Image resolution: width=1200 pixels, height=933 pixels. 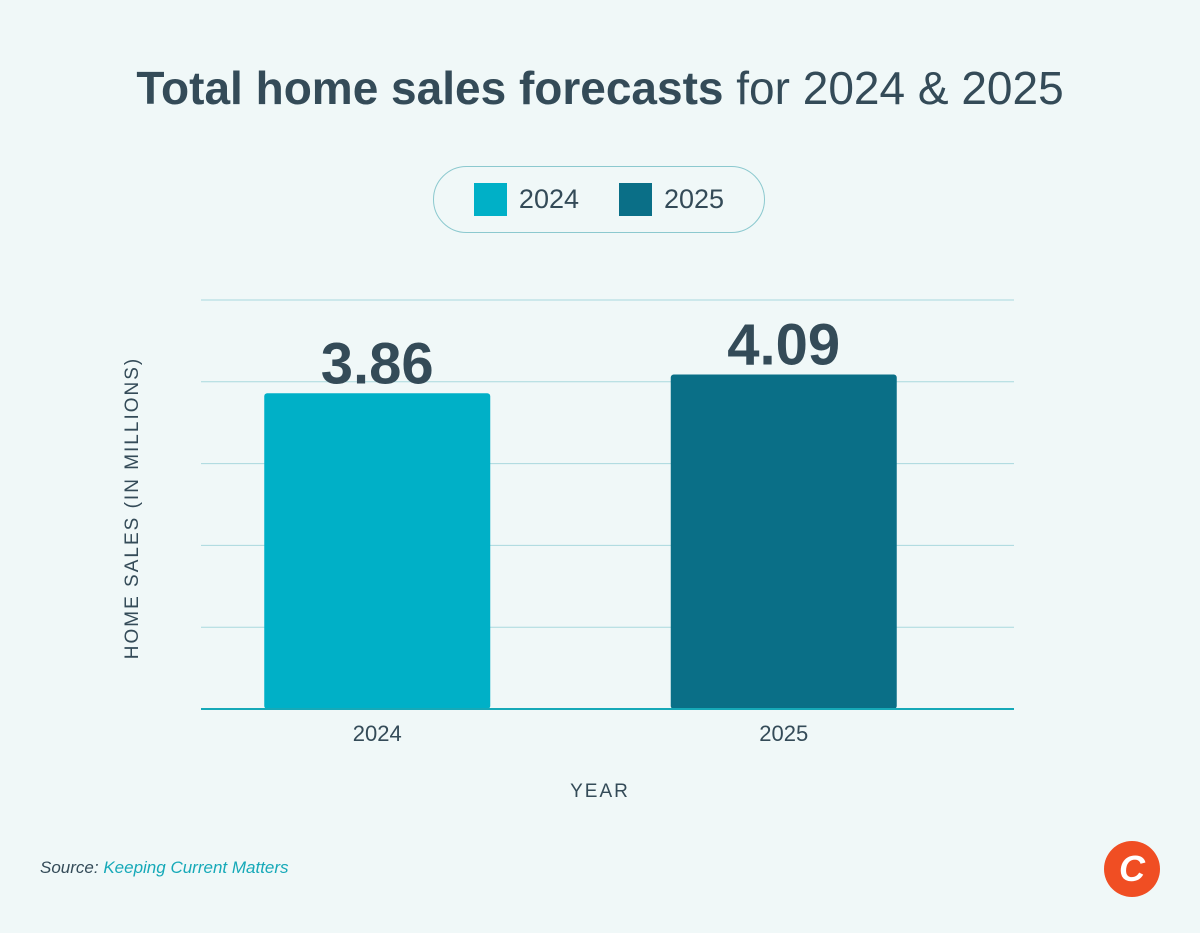 I want to click on x-tick-label-2024: 2024, so click(x=377, y=733).